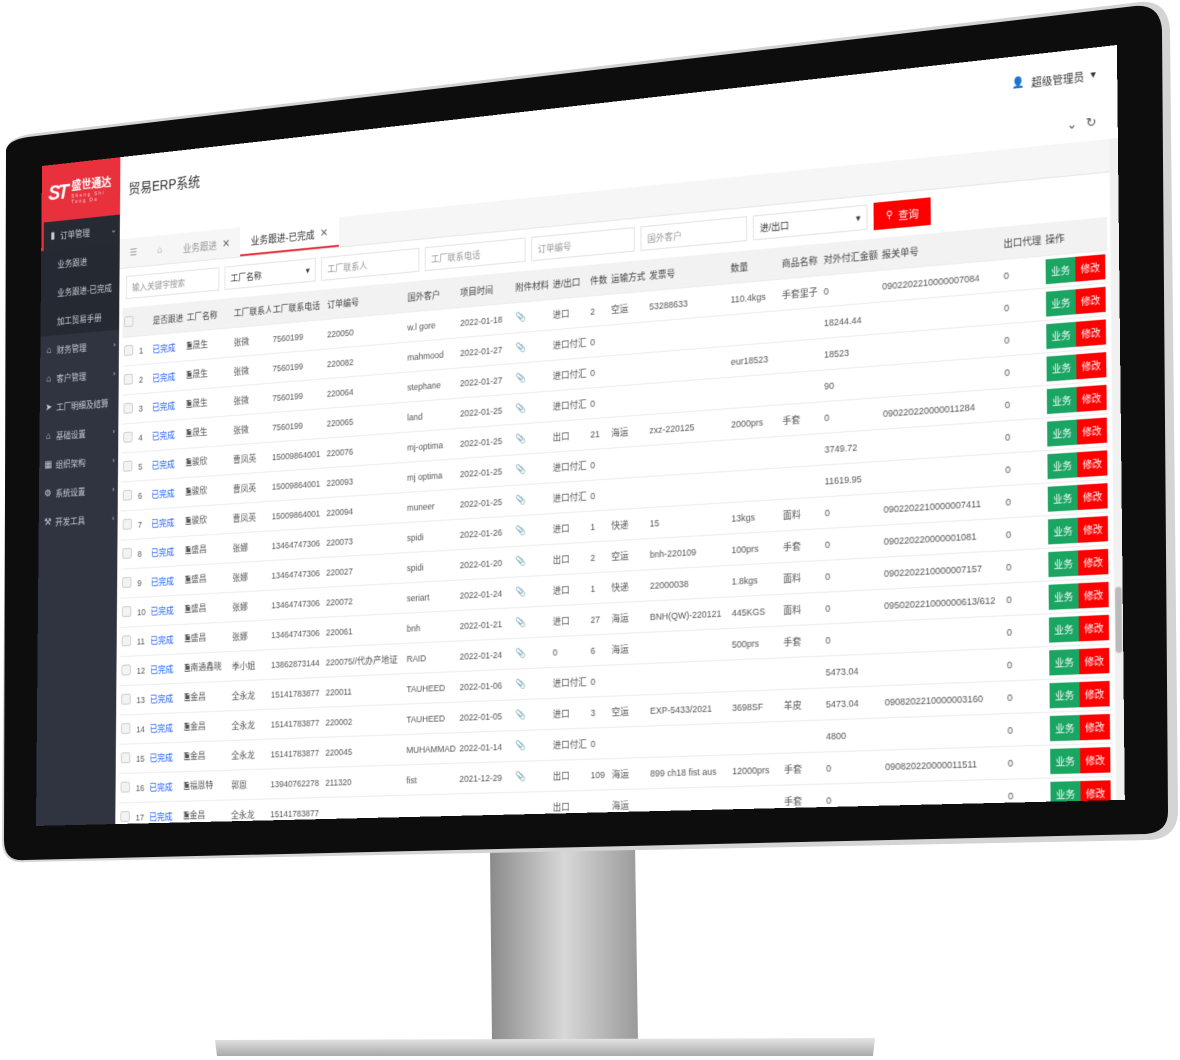 The width and height of the screenshot is (1180, 1060). What do you see at coordinates (130, 322) in the screenshot?
I see `select-all-checkbox` at bounding box center [130, 322].